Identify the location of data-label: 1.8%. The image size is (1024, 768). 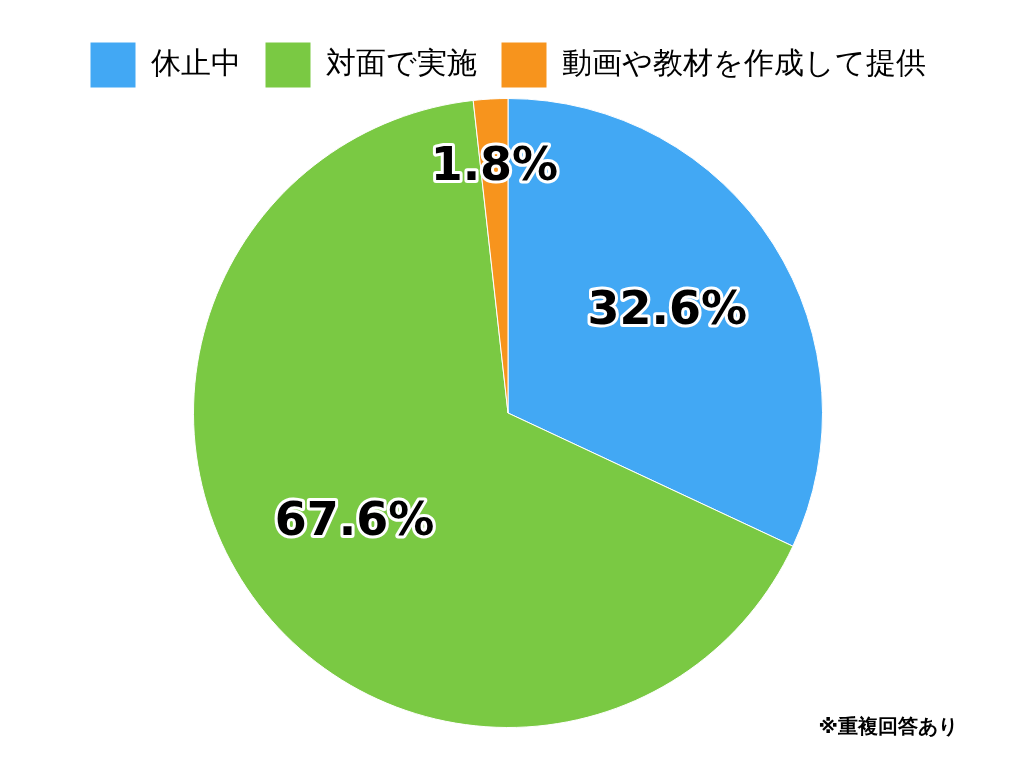
(494, 164).